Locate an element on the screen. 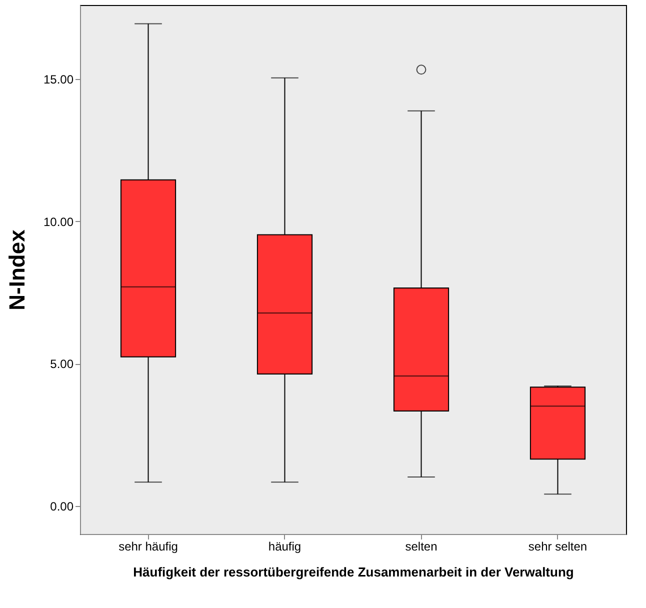 The image size is (646, 608). y-tick-label: 10.00 is located at coordinates (58, 221).